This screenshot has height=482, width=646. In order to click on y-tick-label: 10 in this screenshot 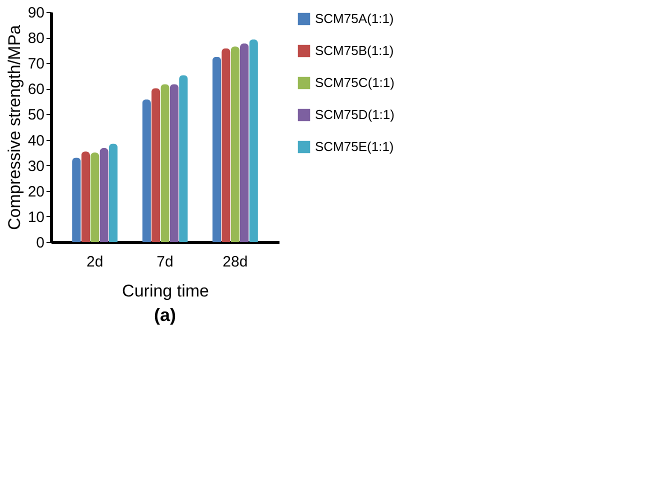, I will do `click(36, 217)`.